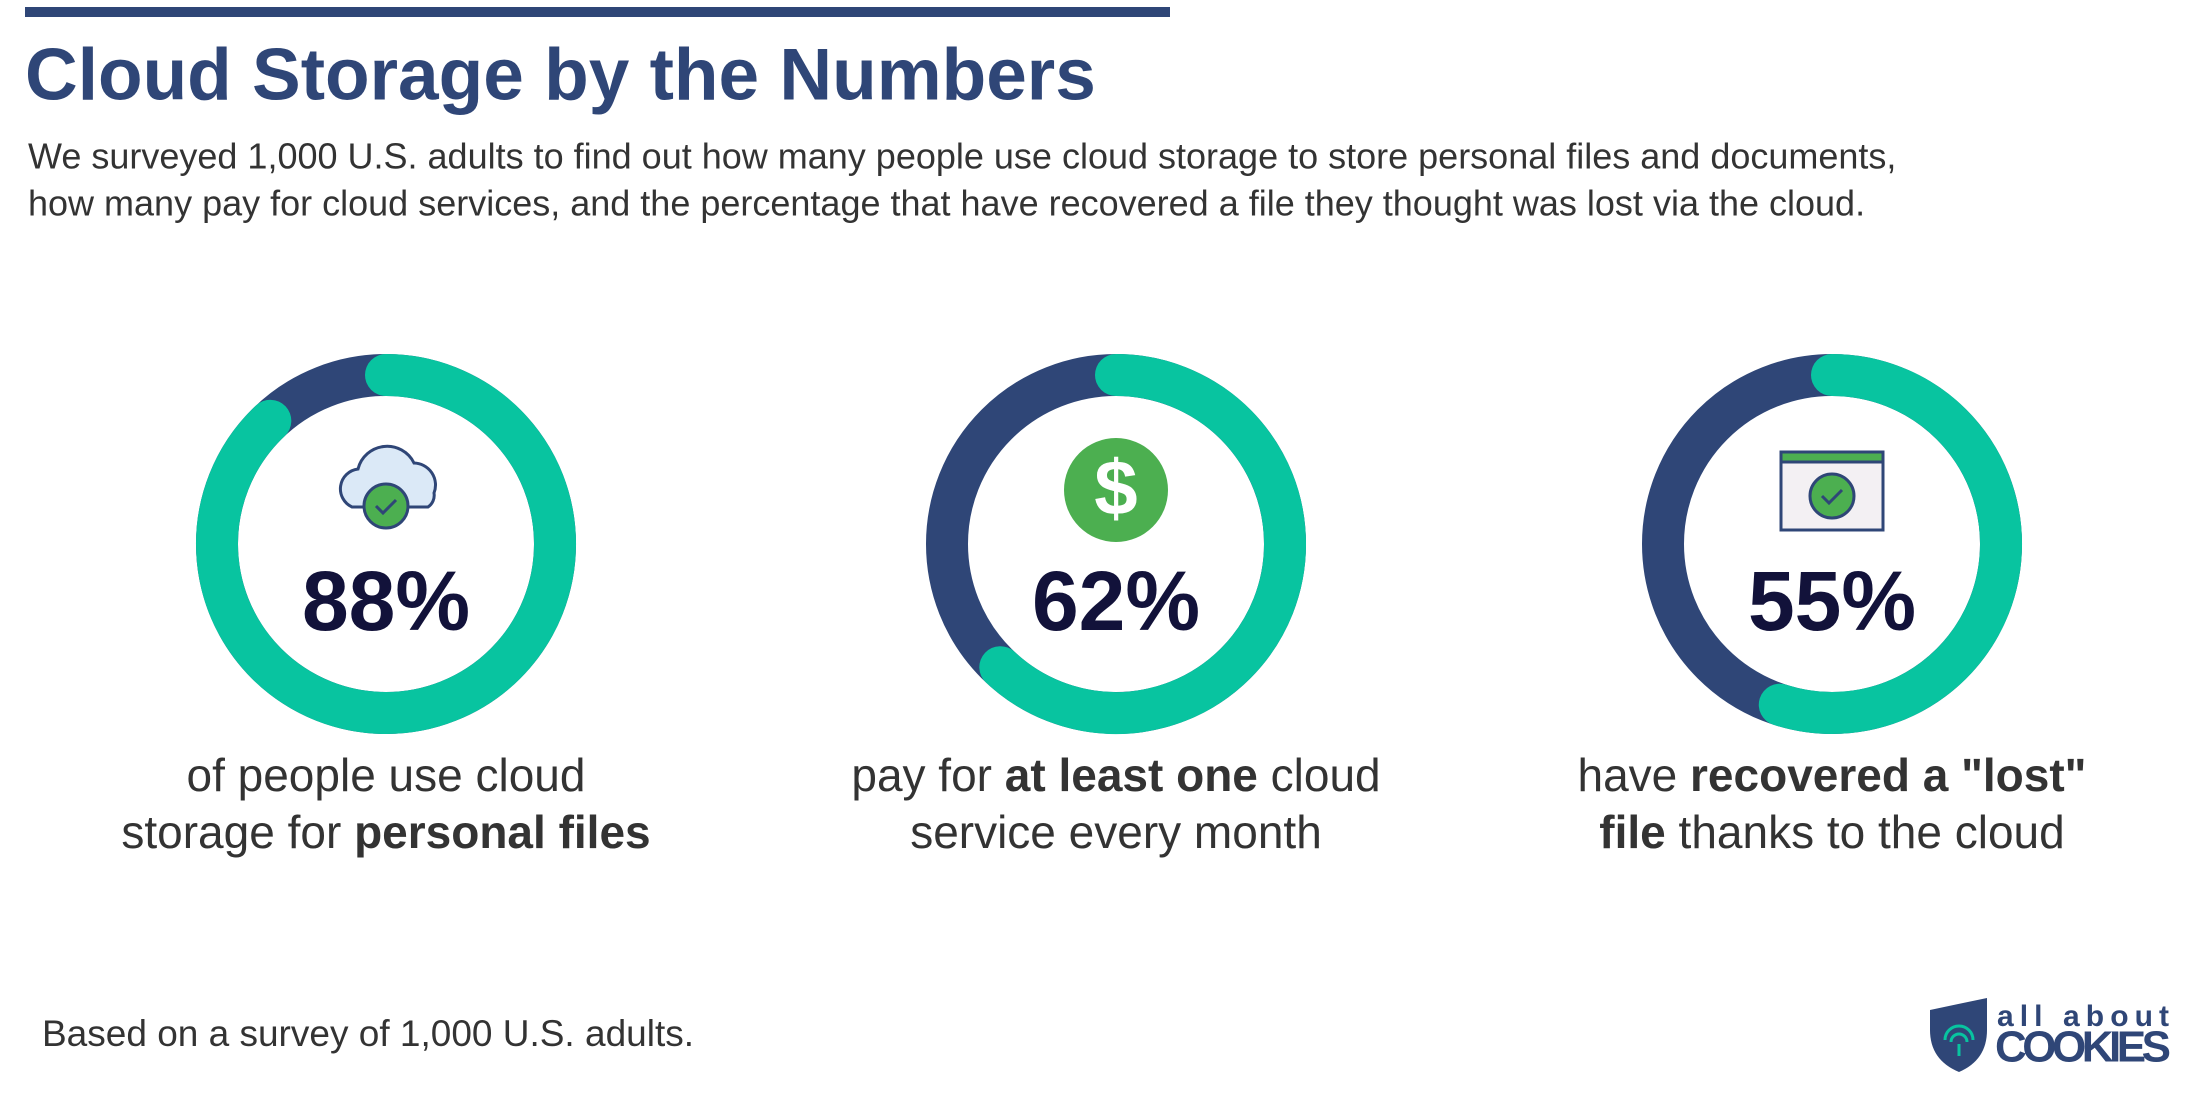 Image resolution: width=2187 pixels, height=1093 pixels. I want to click on caption-part: personal files, so click(502, 832).